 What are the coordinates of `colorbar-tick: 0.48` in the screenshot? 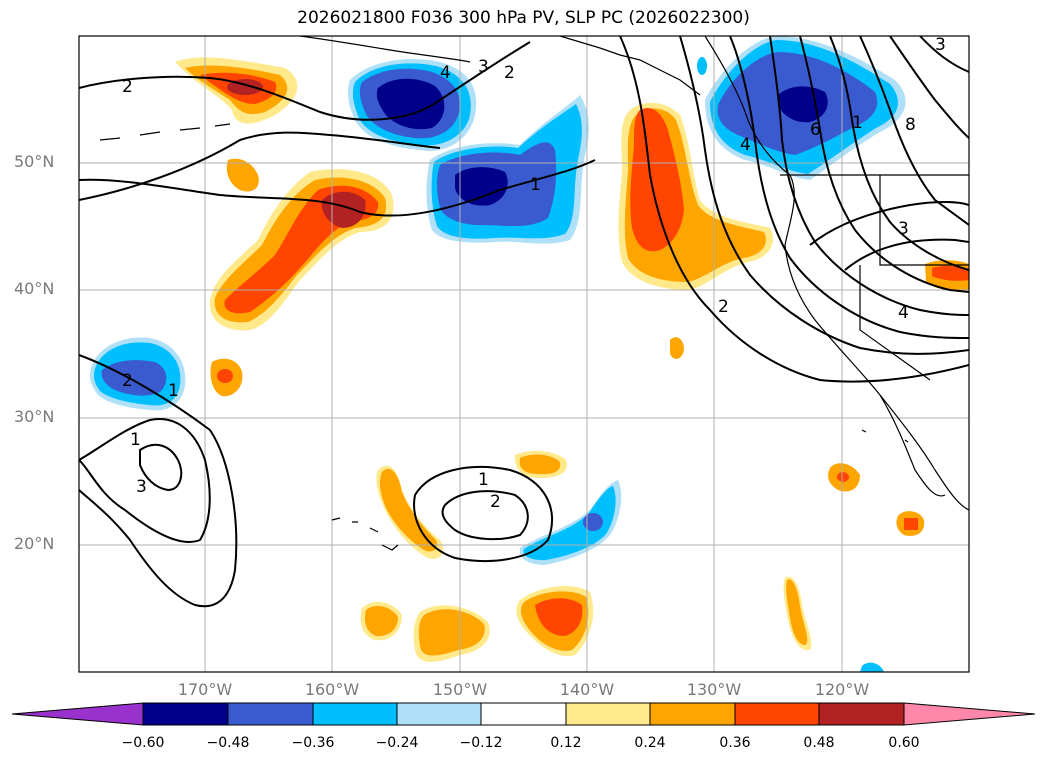 It's located at (819, 743).